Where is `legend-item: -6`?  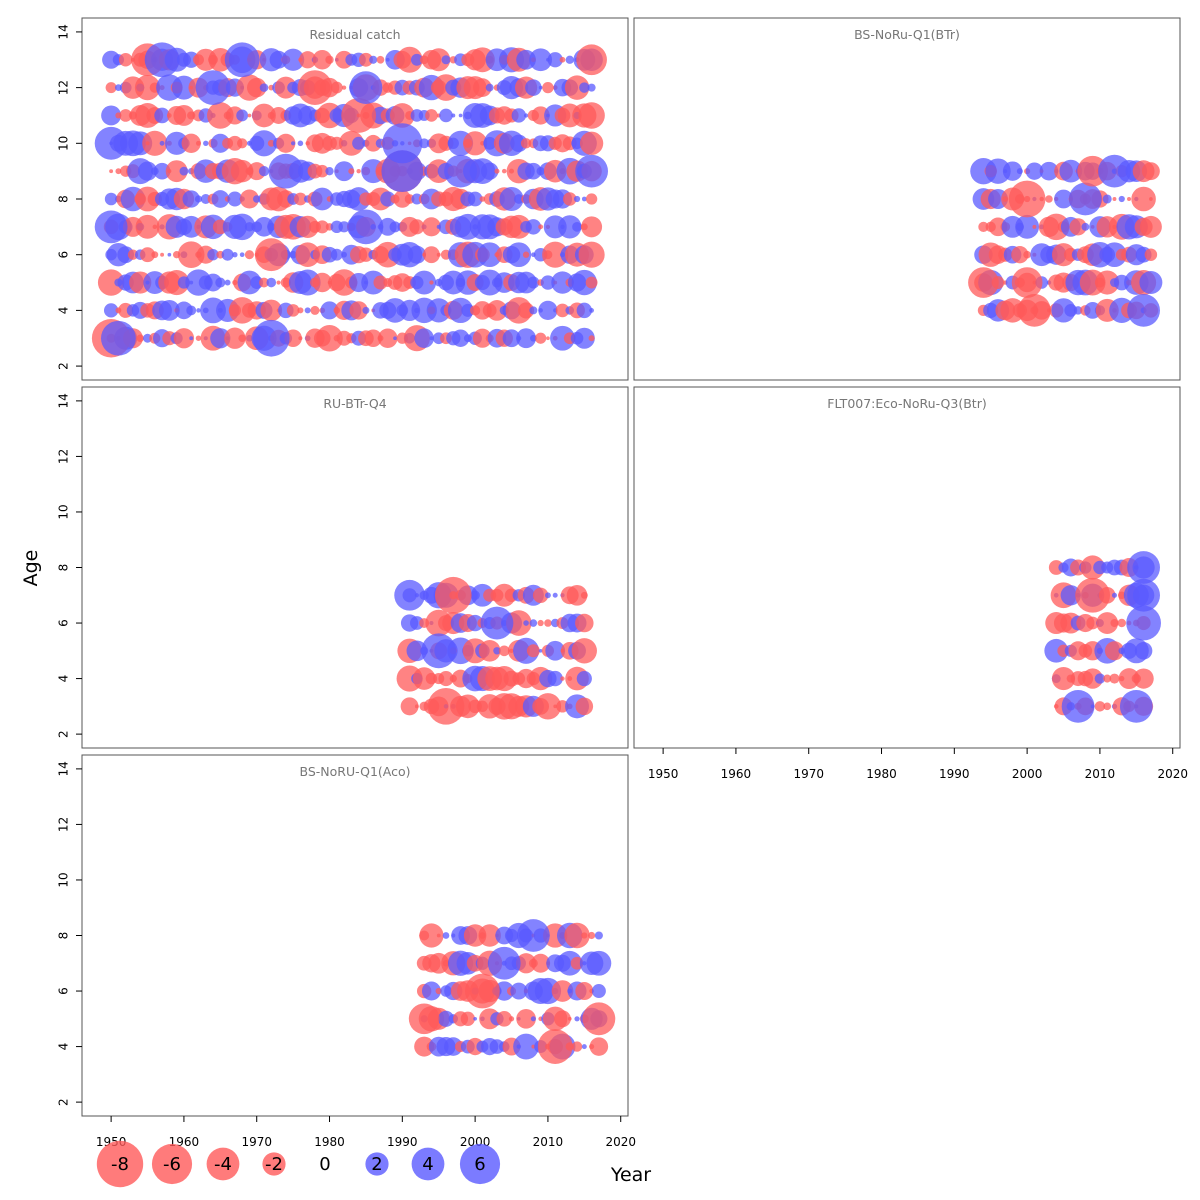 legend-item: -6 is located at coordinates (172, 1164).